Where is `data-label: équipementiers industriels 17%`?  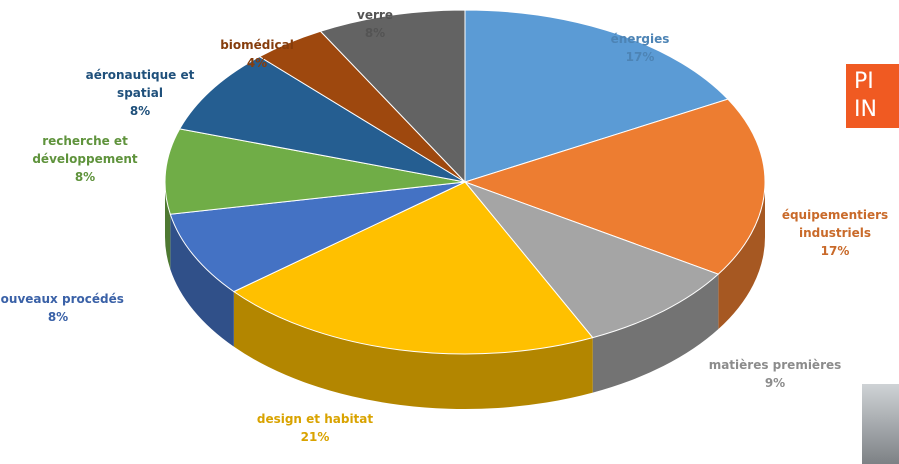
data-label: équipementiers industriels 17% is located at coordinates (834, 233).